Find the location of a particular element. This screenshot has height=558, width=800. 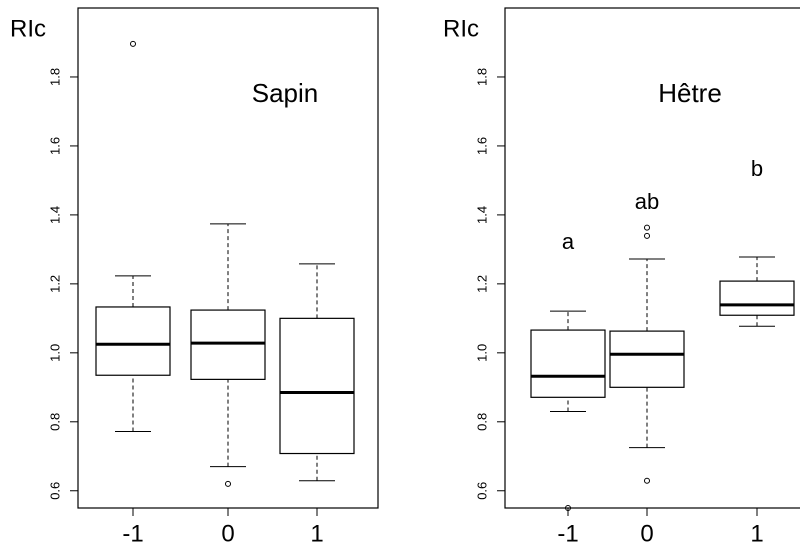

annotation: a is located at coordinates (568, 241).